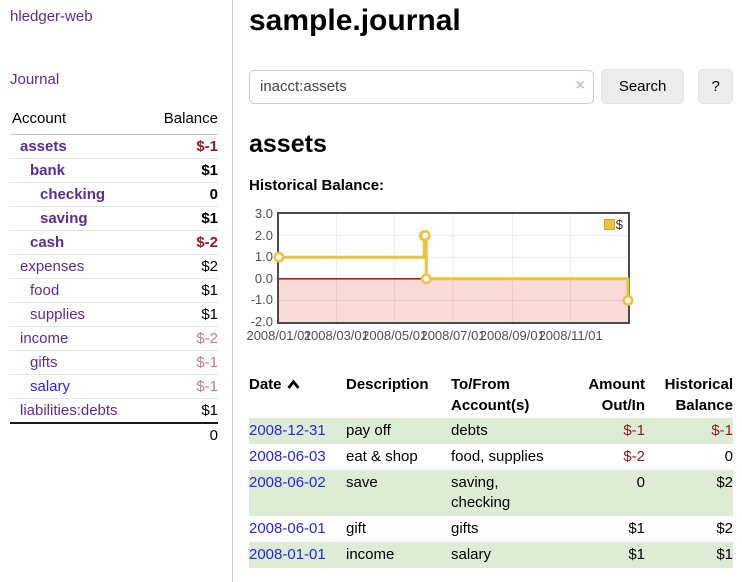  What do you see at coordinates (114, 314) in the screenshot?
I see `account-row-supplies: supplies $1` at bounding box center [114, 314].